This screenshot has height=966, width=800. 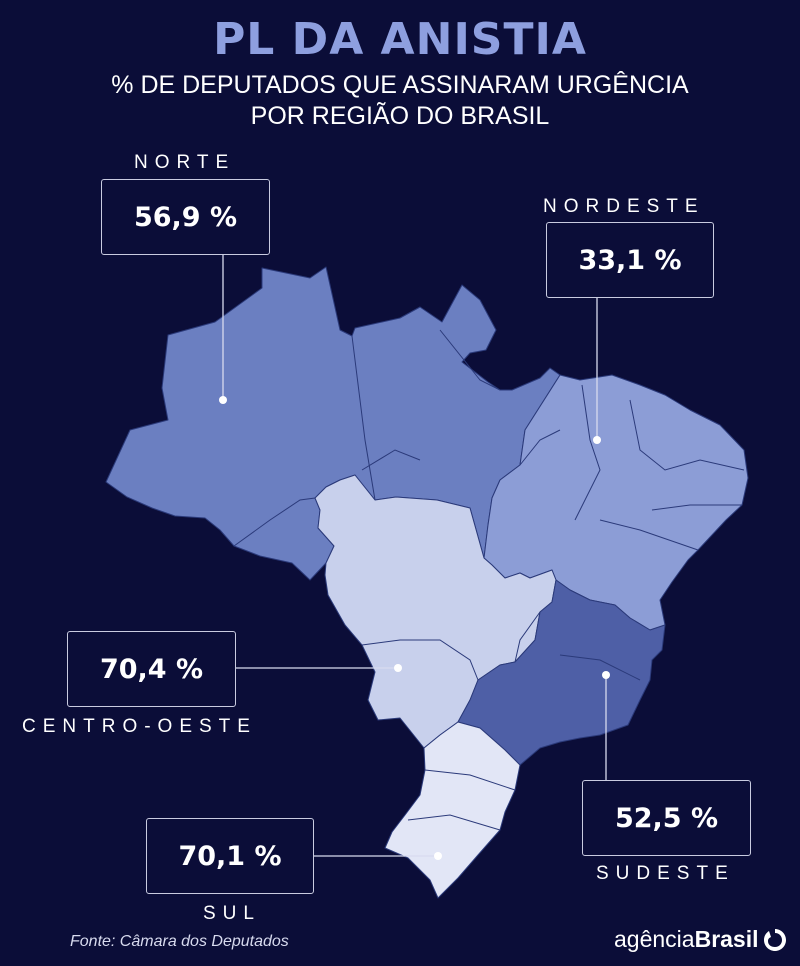 I want to click on value-sudeste: 52,5 %, so click(x=666, y=818).